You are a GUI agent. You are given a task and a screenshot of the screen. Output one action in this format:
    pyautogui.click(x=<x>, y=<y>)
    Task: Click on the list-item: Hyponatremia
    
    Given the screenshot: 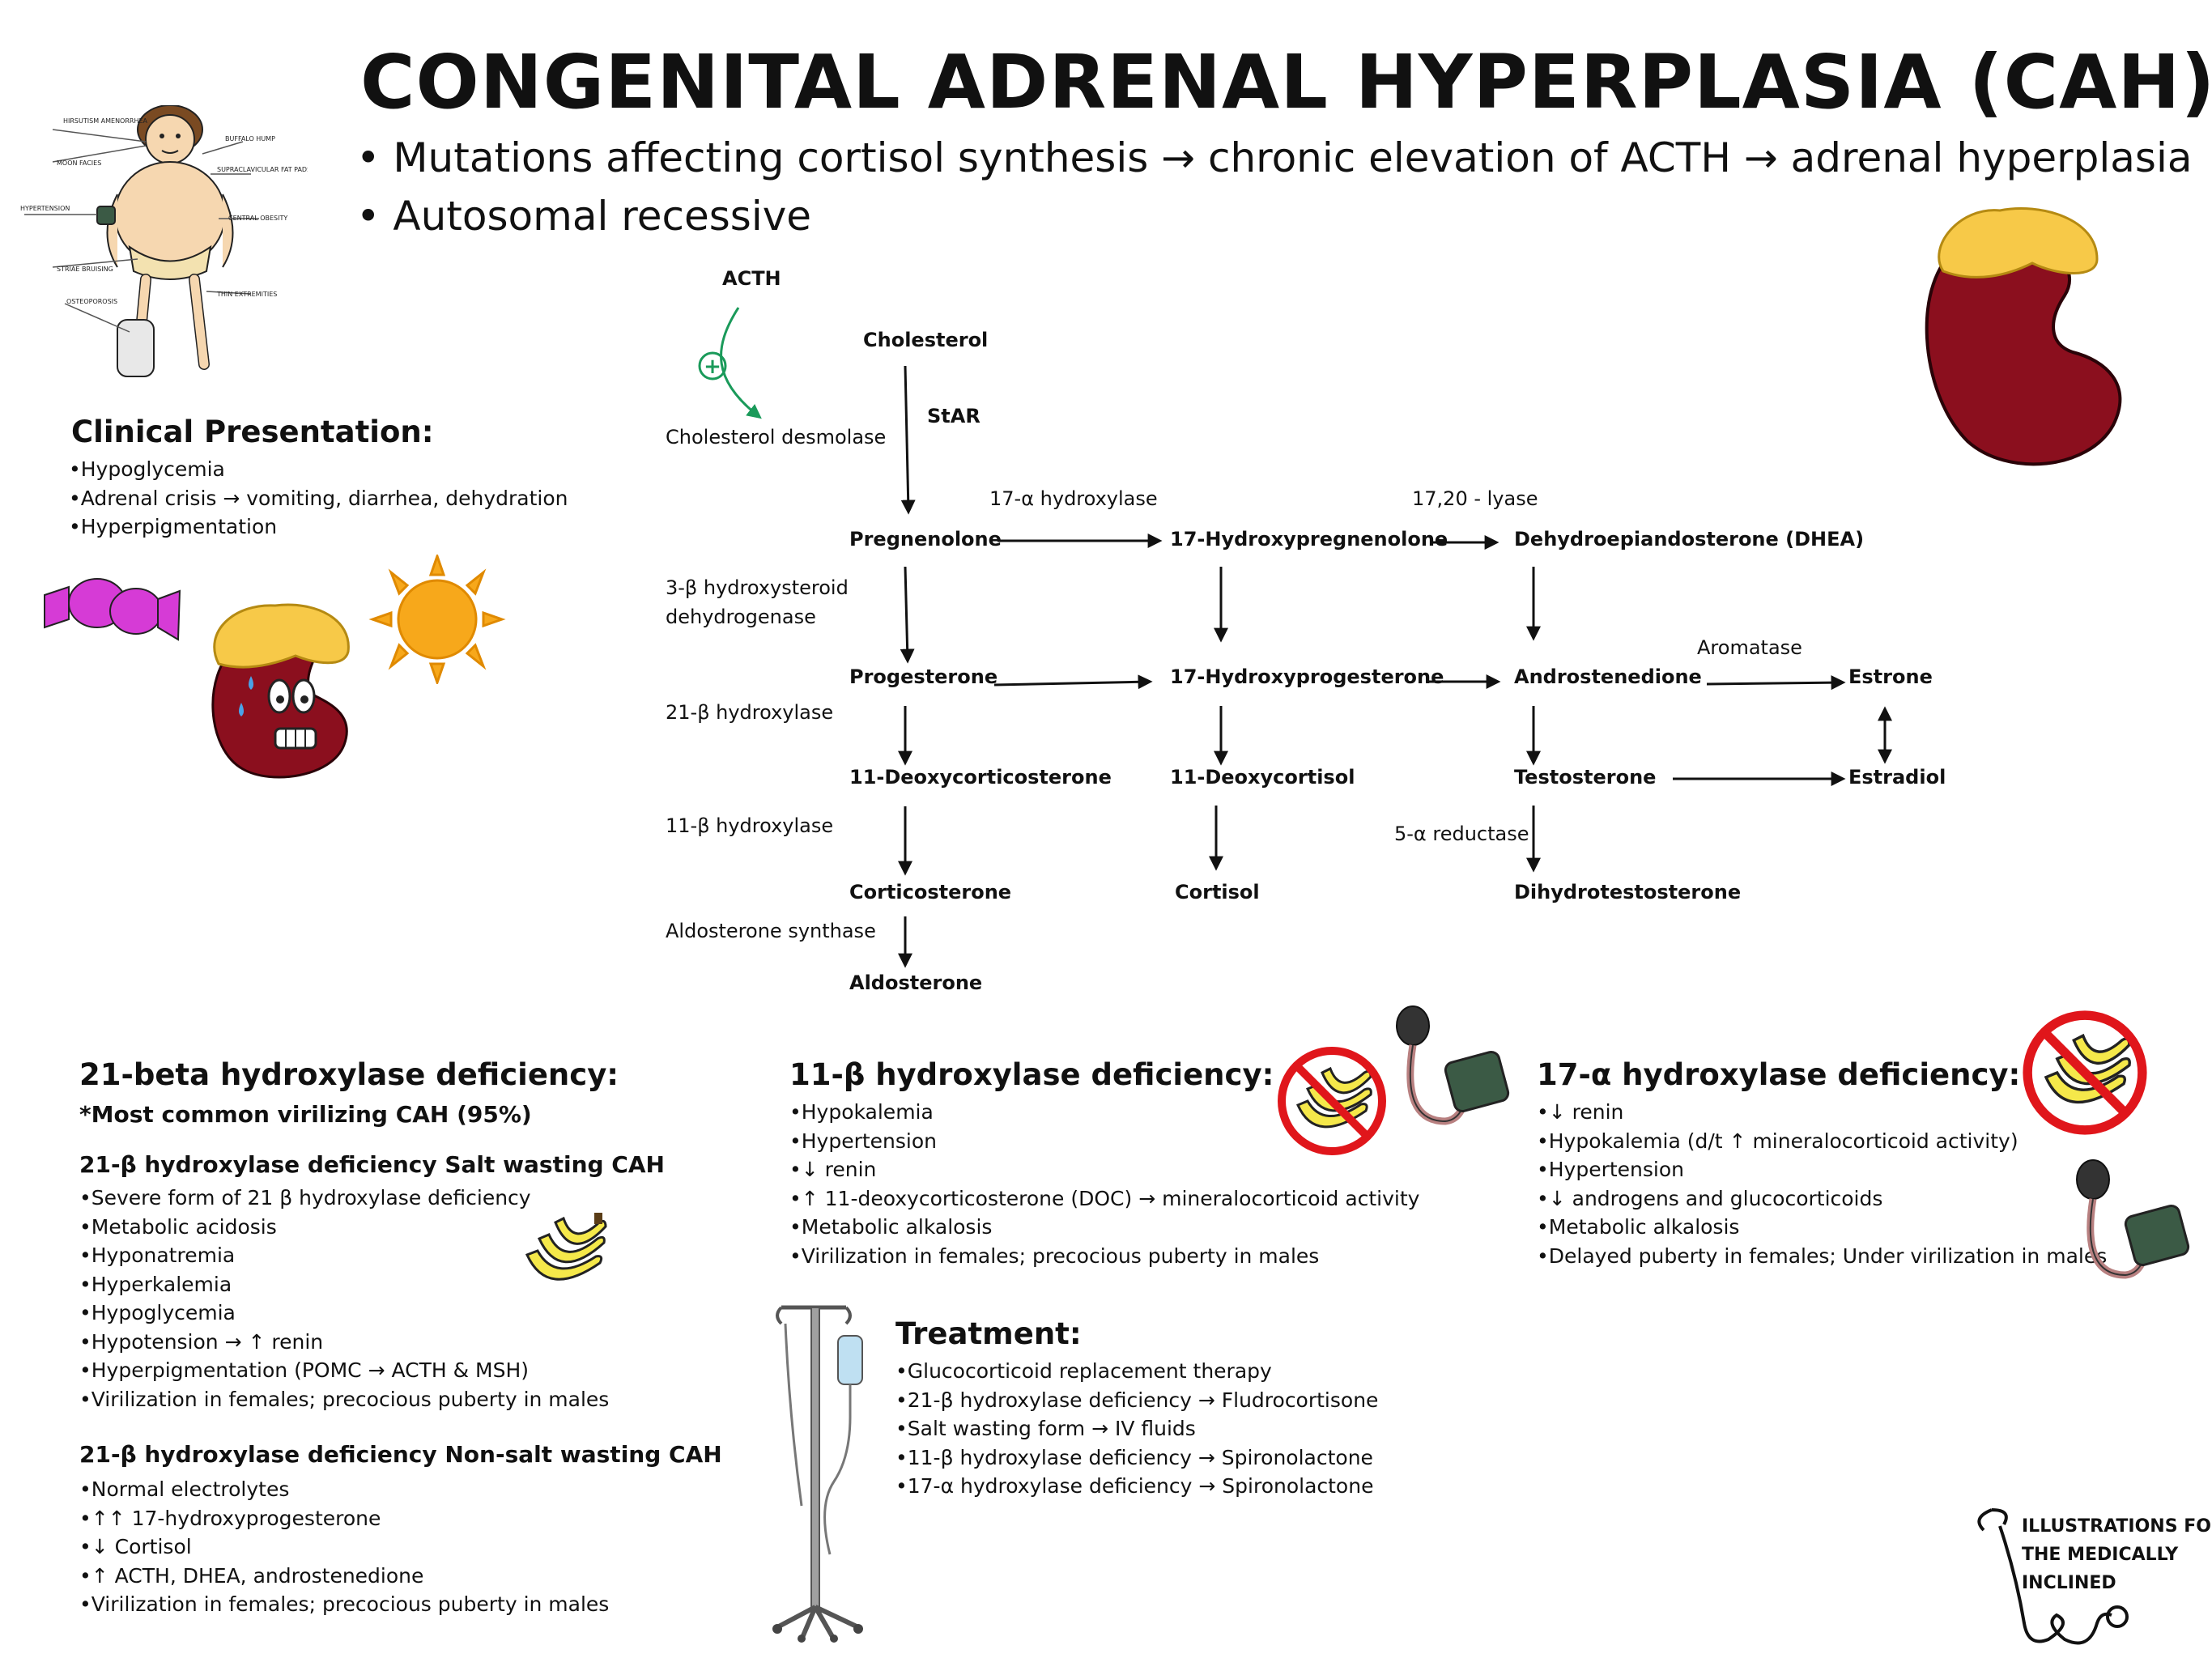 What is the action you would take?
    pyautogui.click(x=344, y=1255)
    